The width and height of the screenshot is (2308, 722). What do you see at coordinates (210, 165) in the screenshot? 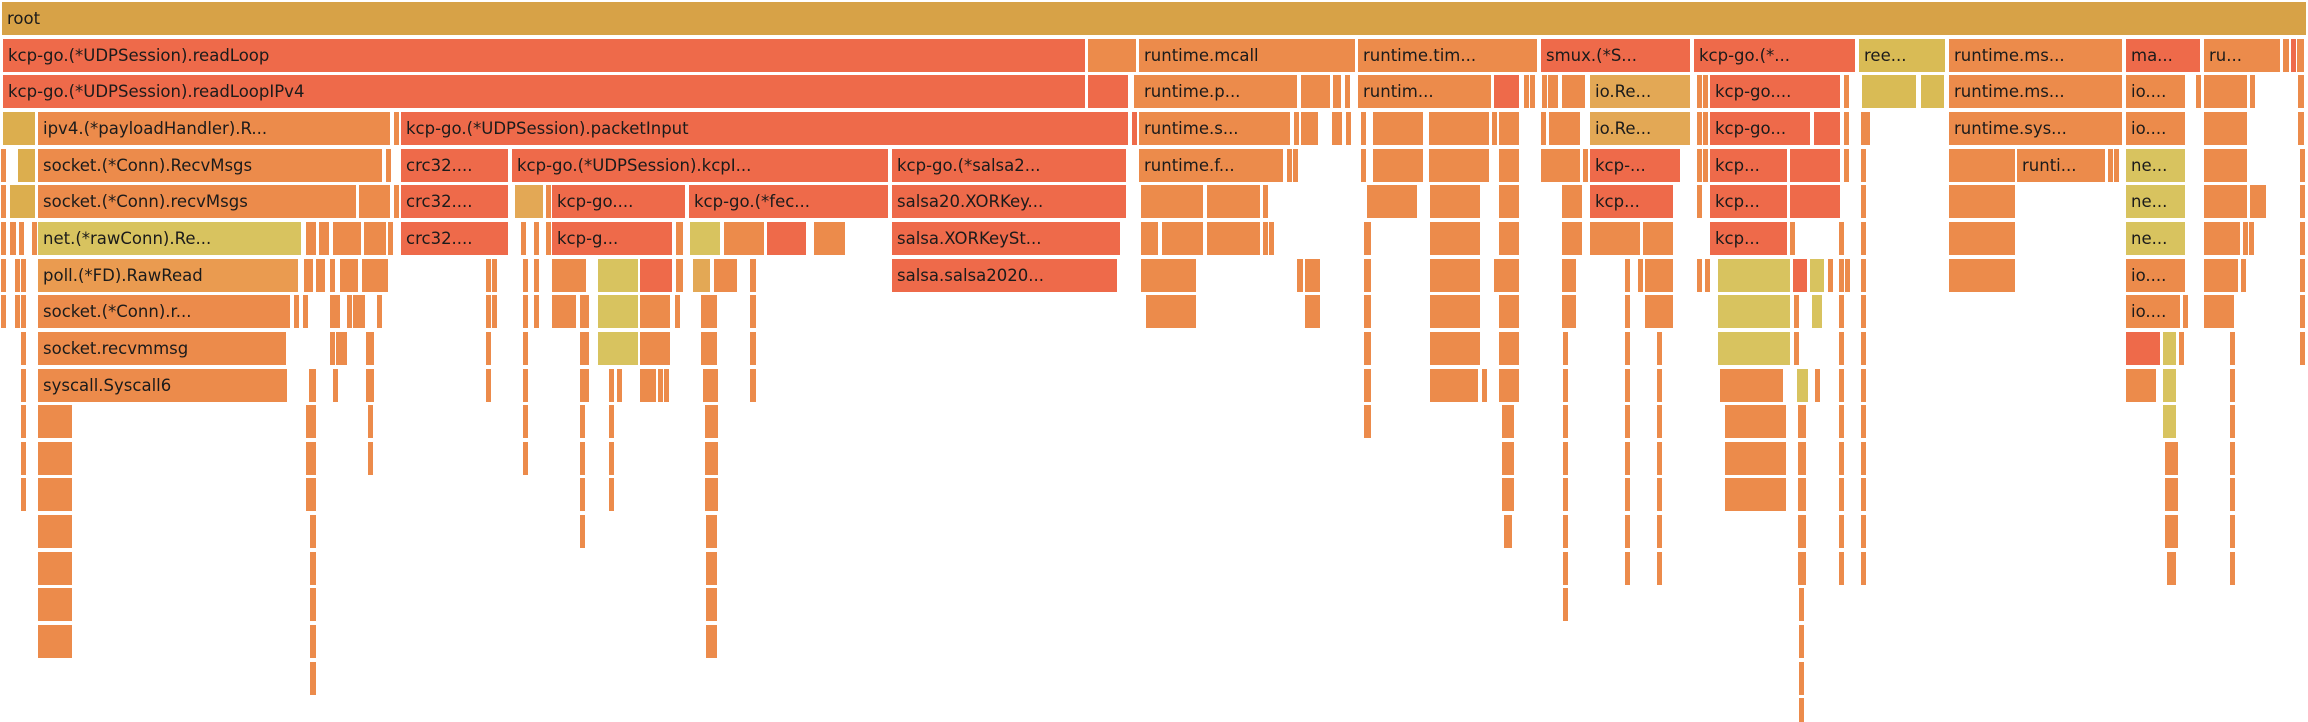
I see `flame-cell-socket-conn-recvmsgs: socket.(*Conn).RecvMsgs` at bounding box center [210, 165].